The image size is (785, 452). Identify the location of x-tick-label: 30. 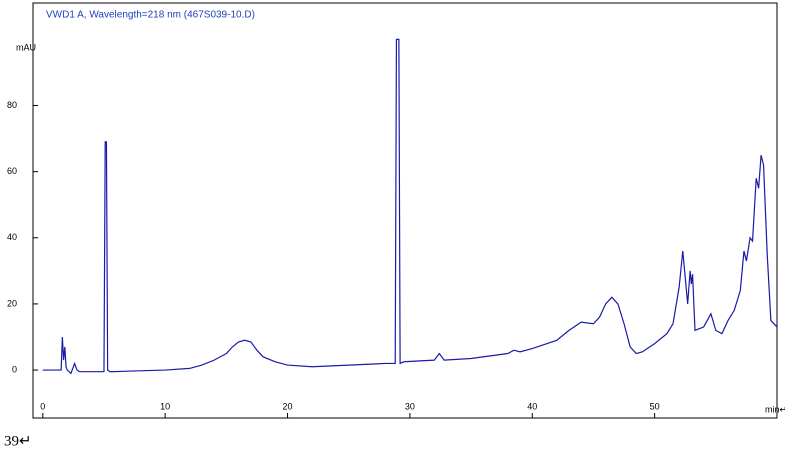
(410, 406).